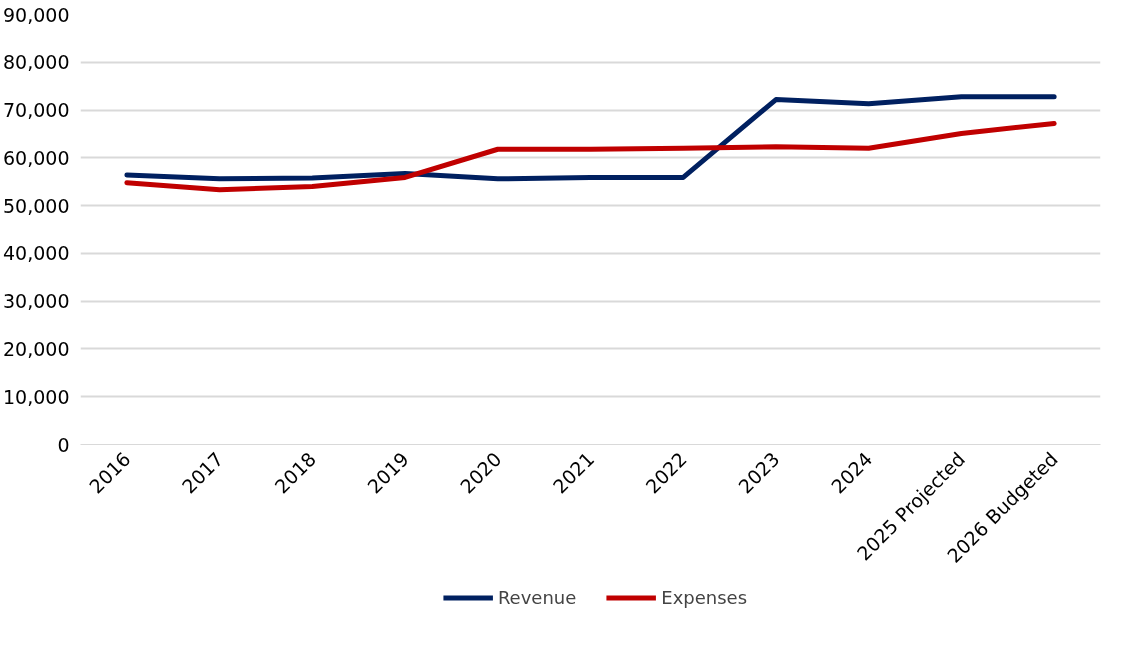 The image size is (1140, 658). I want to click on legend-label: Expenses, so click(704, 597).